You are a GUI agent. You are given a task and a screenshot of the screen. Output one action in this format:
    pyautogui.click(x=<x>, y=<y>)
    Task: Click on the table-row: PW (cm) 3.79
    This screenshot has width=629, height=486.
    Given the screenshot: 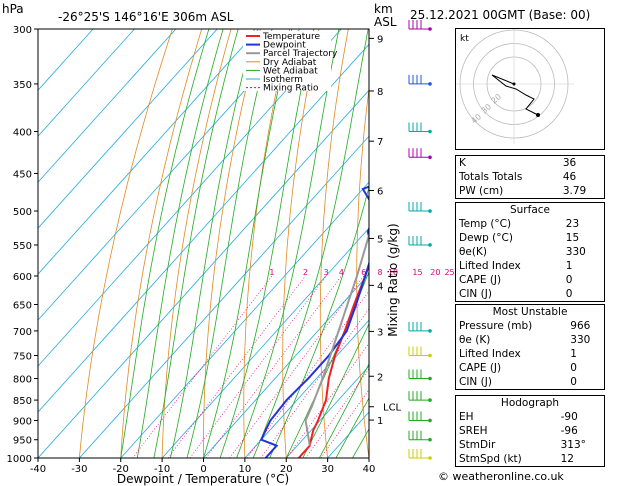 What is the action you would take?
    pyautogui.click(x=529, y=191)
    